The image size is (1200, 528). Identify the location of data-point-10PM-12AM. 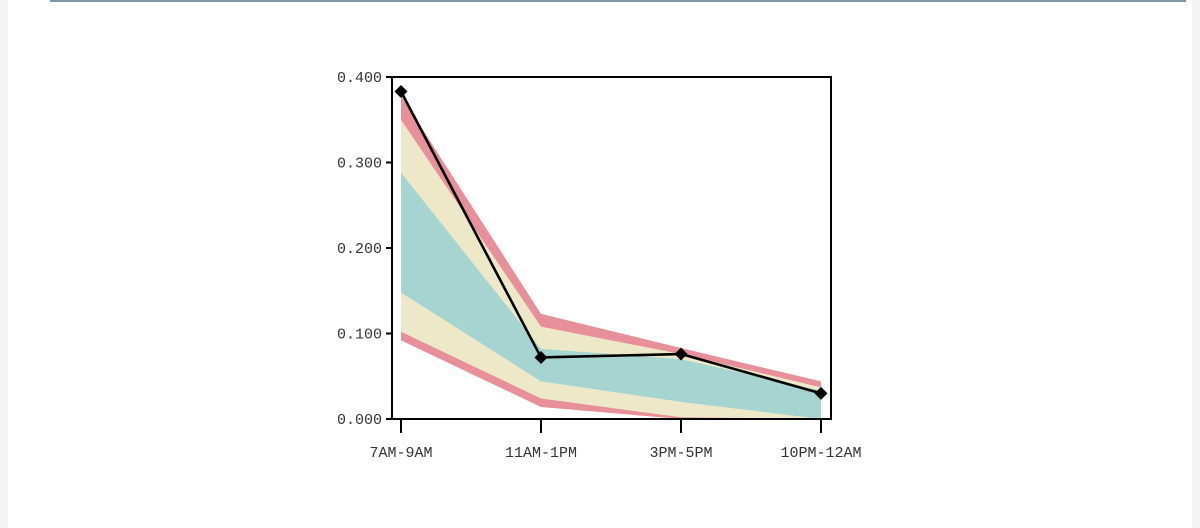
(821, 393).